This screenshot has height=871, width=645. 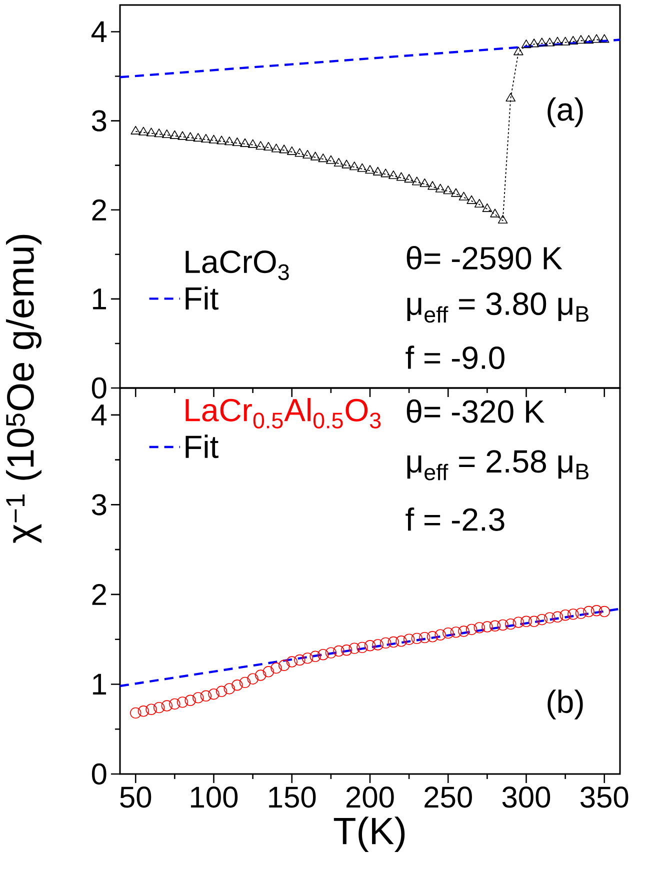 What do you see at coordinates (455, 358) in the screenshot?
I see `annotation: f = -9.0` at bounding box center [455, 358].